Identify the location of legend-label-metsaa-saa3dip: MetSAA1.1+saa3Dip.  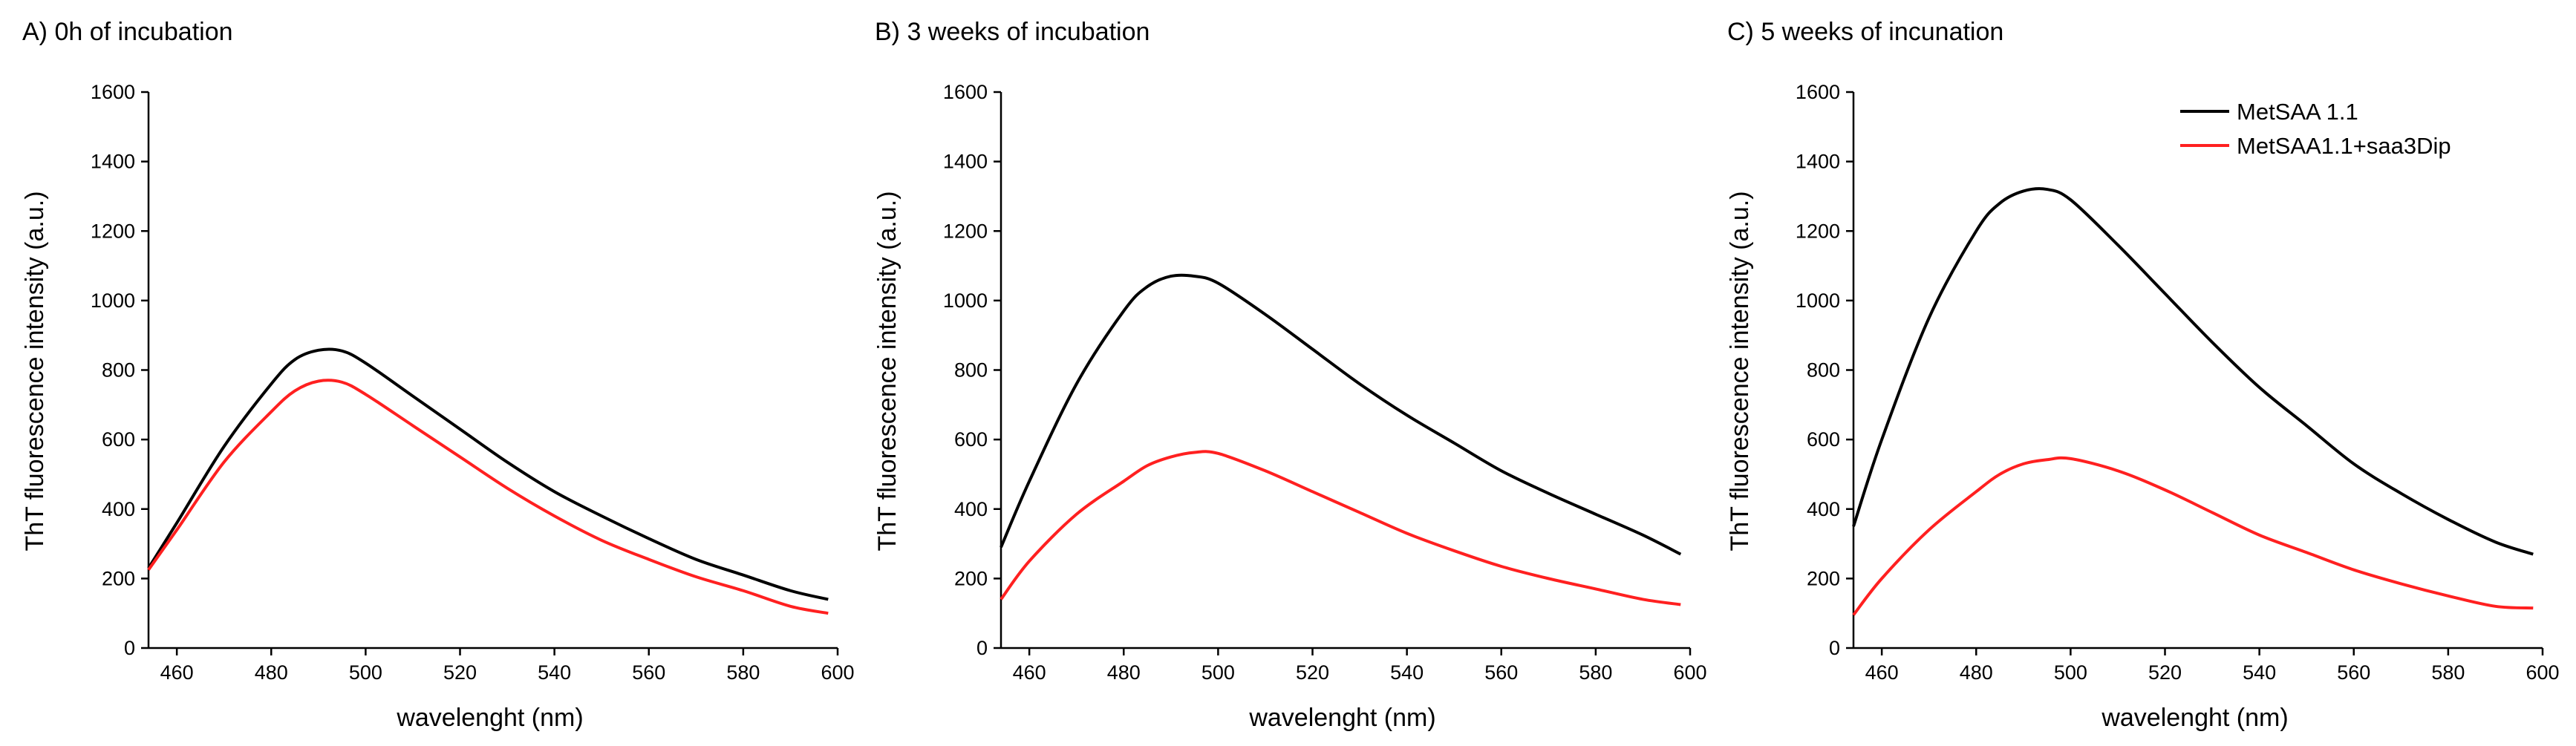
(2344, 146).